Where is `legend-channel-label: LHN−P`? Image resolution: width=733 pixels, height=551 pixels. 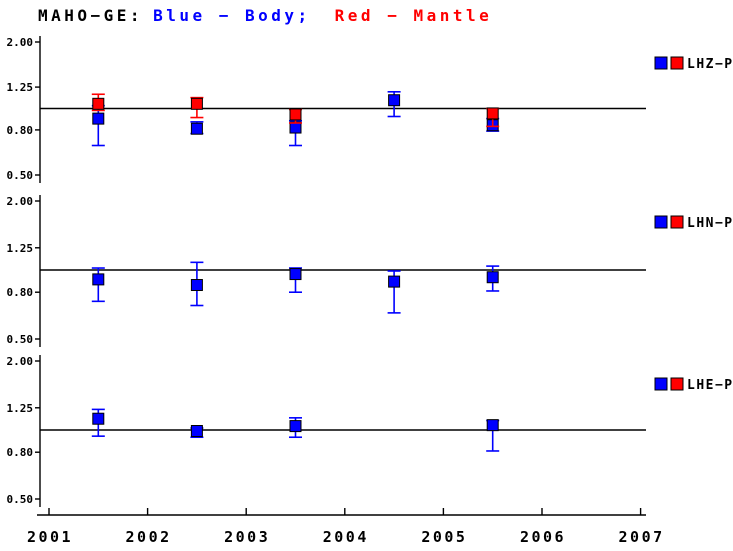 legend-channel-label: LHN−P is located at coordinates (710, 223).